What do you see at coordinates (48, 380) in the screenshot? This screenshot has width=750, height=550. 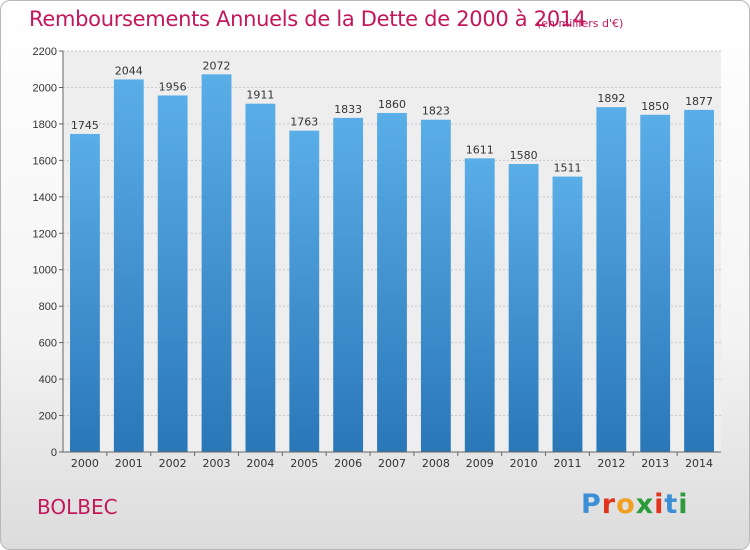 I see `y-tick-label: 400` at bounding box center [48, 380].